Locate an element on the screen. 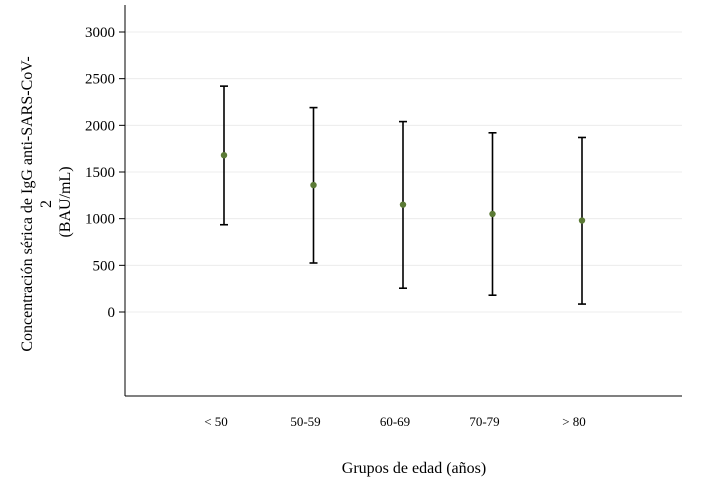  y-axis-label-line-3: (BAU/mL) is located at coordinates (65, 201).